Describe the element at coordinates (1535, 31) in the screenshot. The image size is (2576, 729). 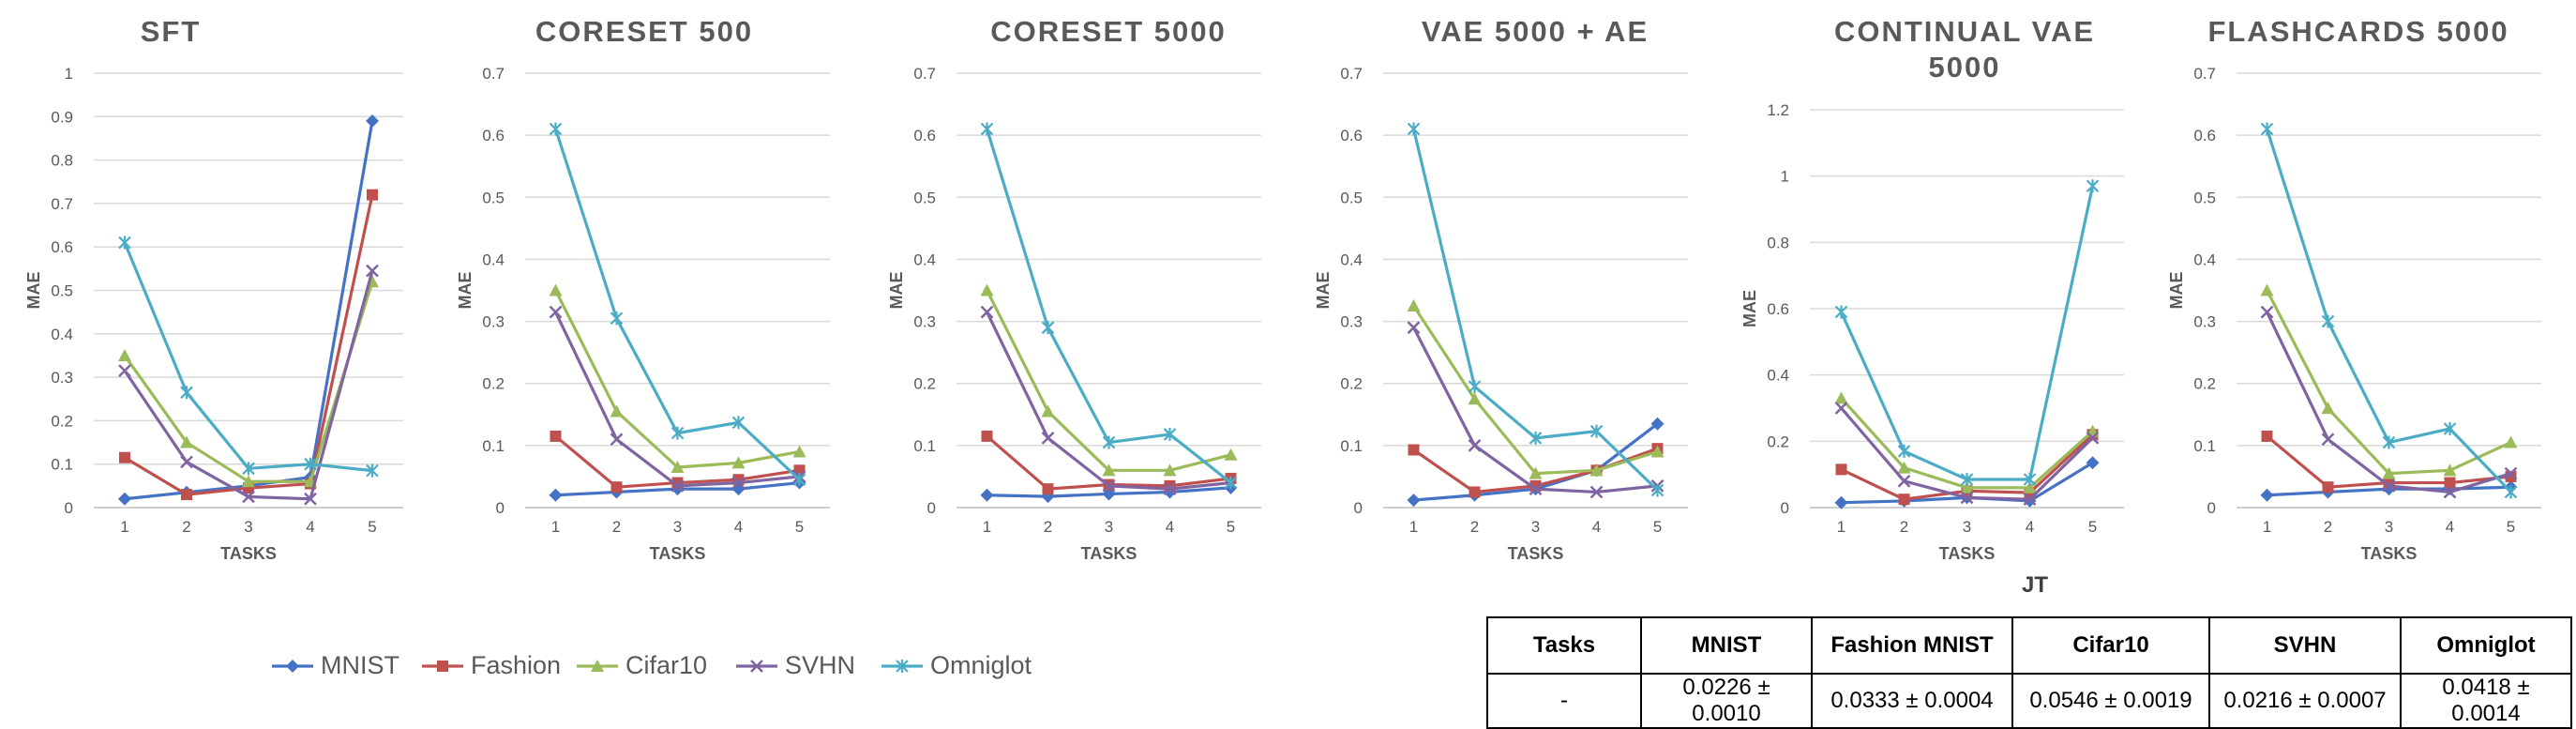
I see `chart-title: VAE 5000 + AE` at that location.